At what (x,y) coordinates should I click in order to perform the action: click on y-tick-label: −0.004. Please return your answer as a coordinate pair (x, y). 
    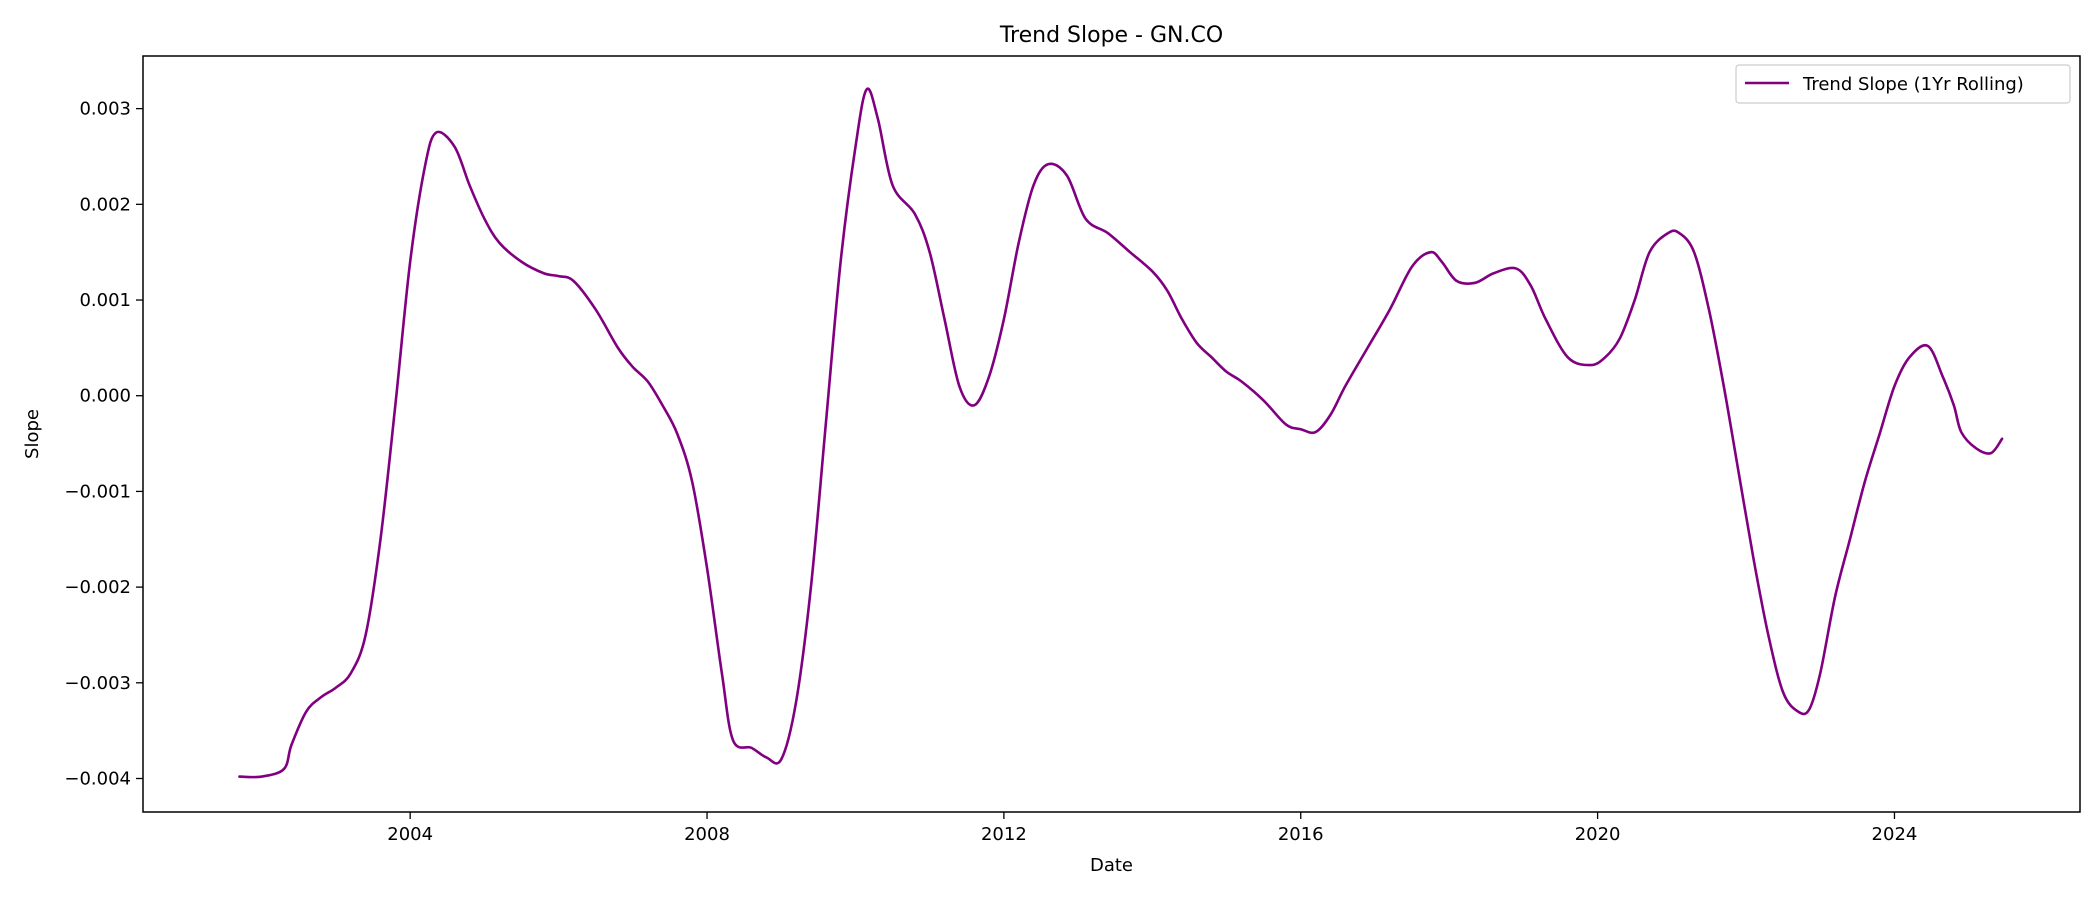
    Looking at the image, I should click on (97, 779).